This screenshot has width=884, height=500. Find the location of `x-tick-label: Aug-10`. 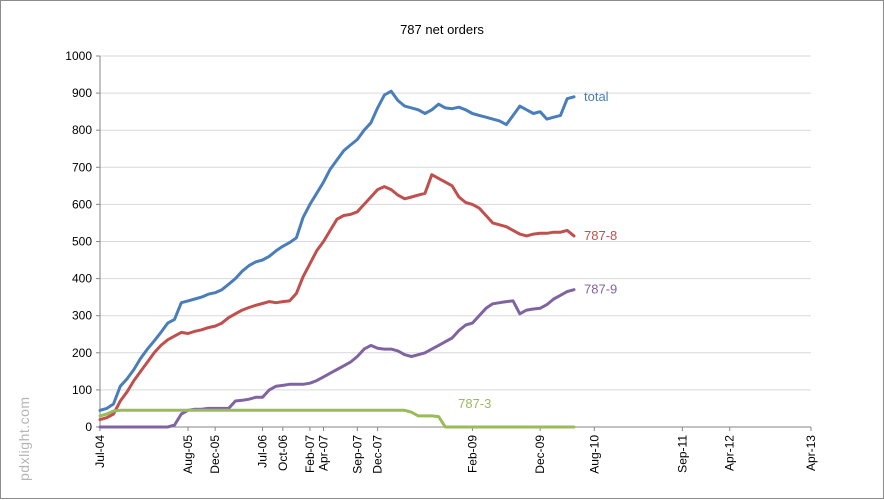

x-tick-label: Aug-10 is located at coordinates (594, 454).